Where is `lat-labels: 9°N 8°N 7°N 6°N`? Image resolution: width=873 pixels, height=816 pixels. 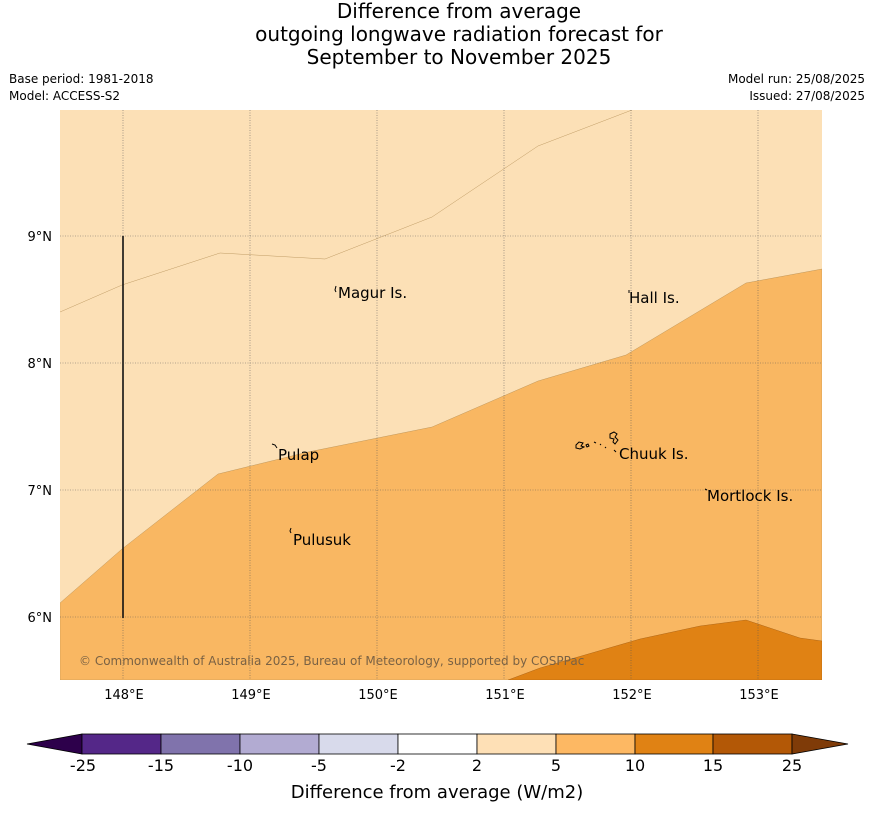
lat-labels: 9°N 8°N 7°N 6°N is located at coordinates (40, 428).